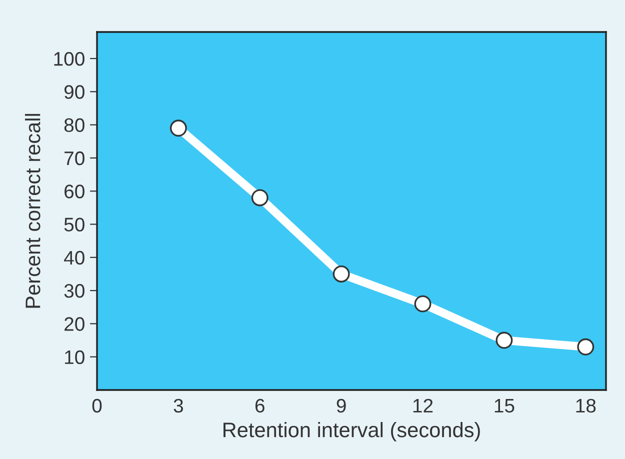 The width and height of the screenshot is (625, 459). What do you see at coordinates (74, 291) in the screenshot?
I see `y-tick-label: 30` at bounding box center [74, 291].